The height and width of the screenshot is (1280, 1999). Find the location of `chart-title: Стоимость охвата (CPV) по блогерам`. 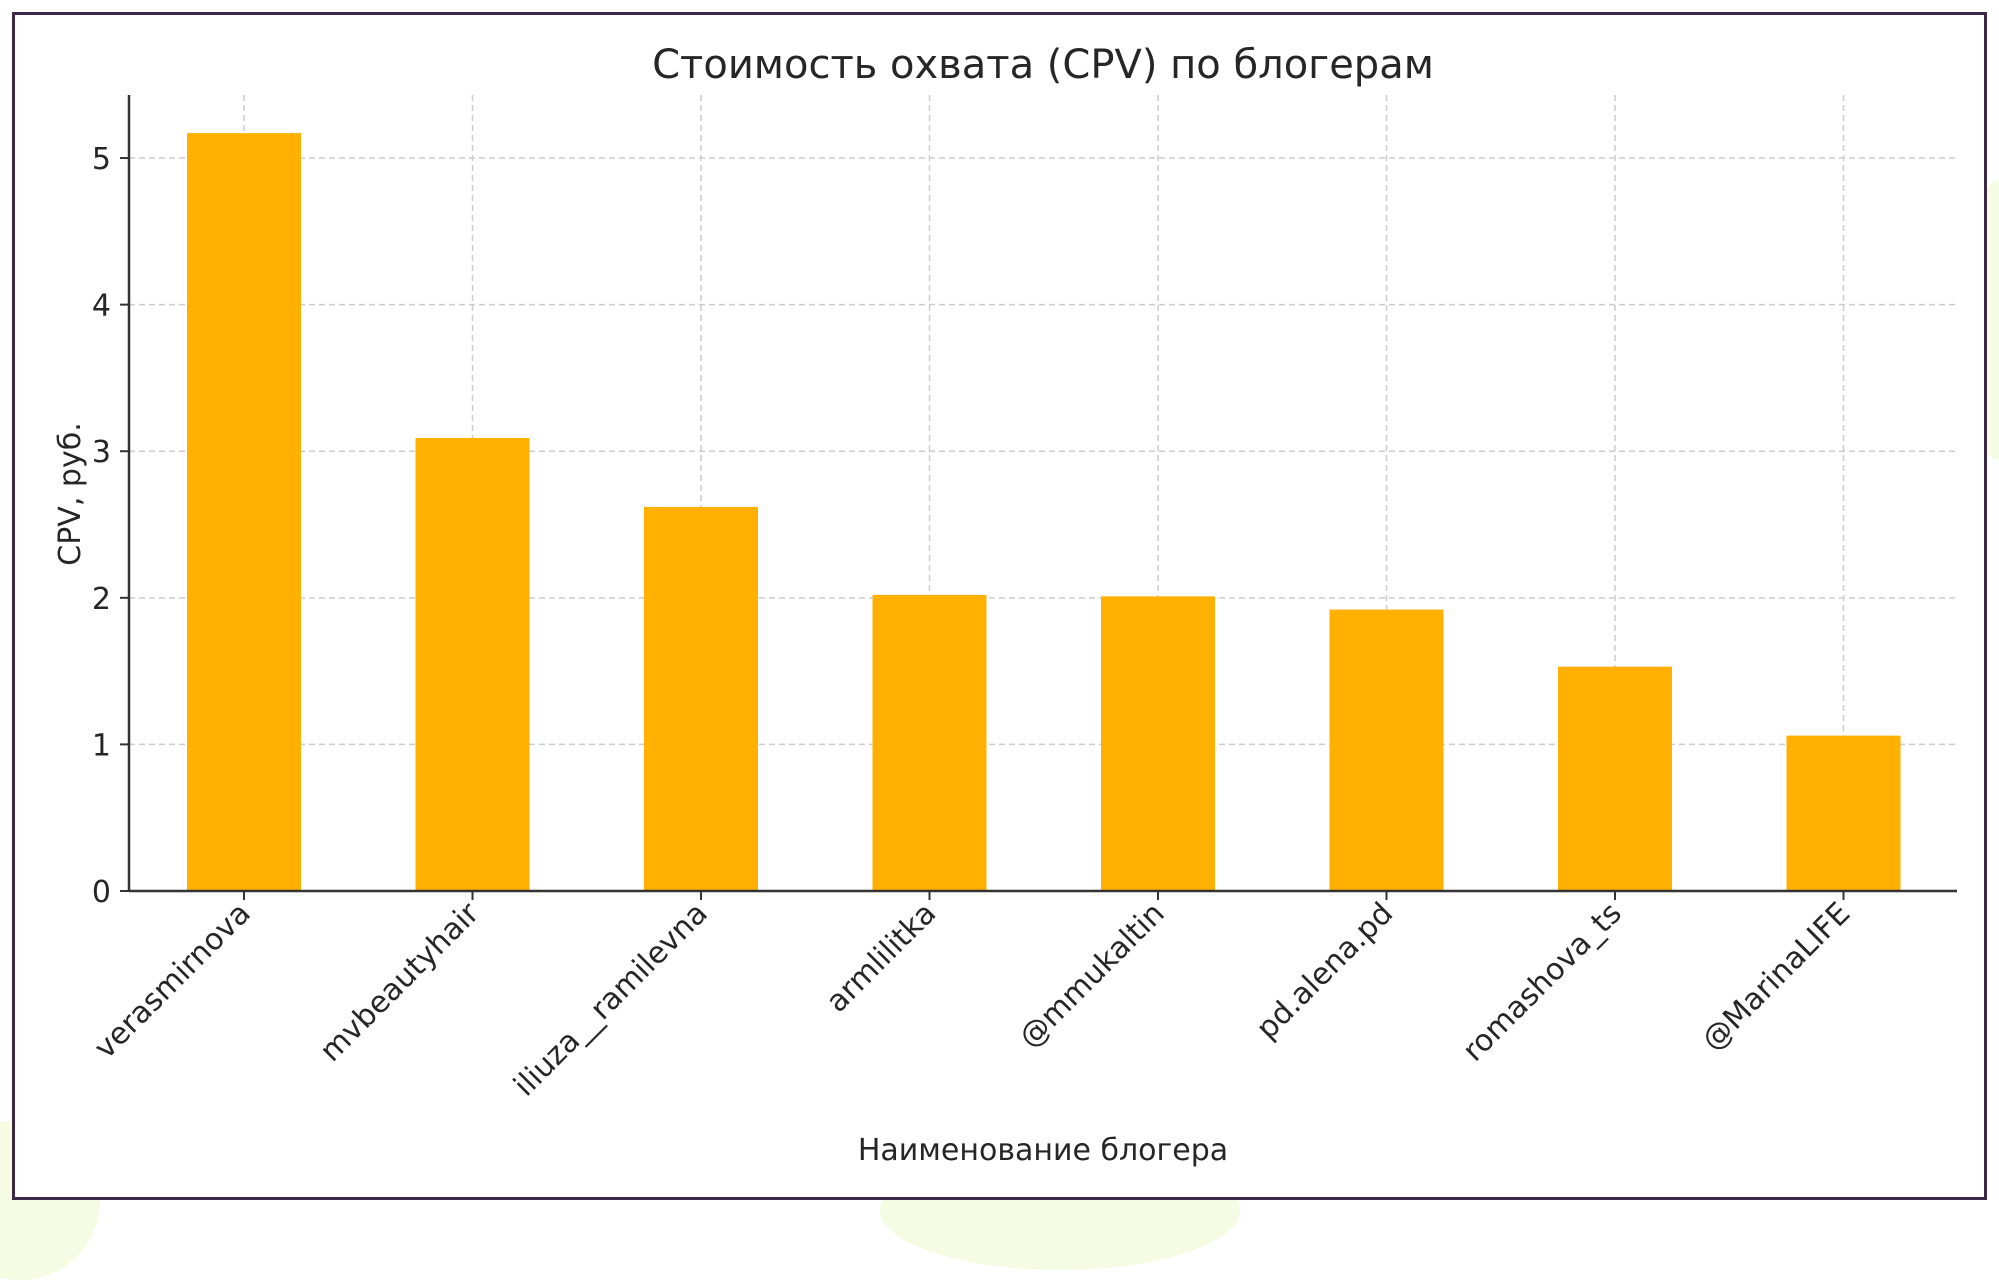

chart-title: Стоимость охвата (CPV) по блогерам is located at coordinates (1043, 65).